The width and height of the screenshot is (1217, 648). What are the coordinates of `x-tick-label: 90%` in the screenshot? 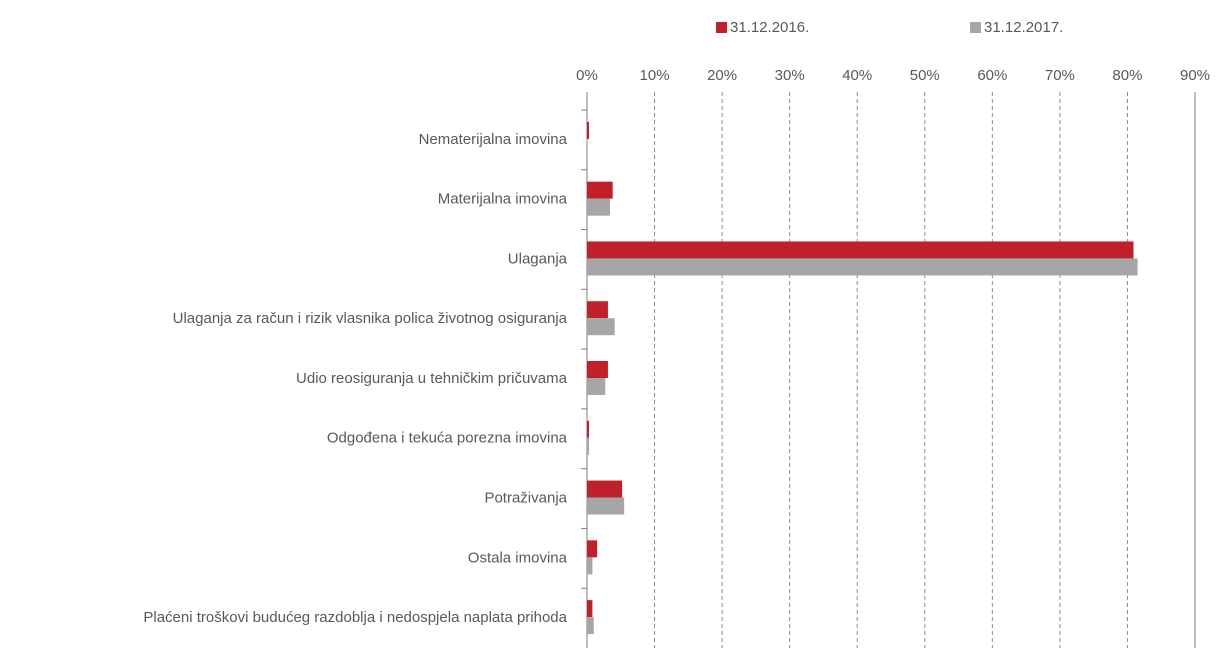 It's located at (1195, 75).